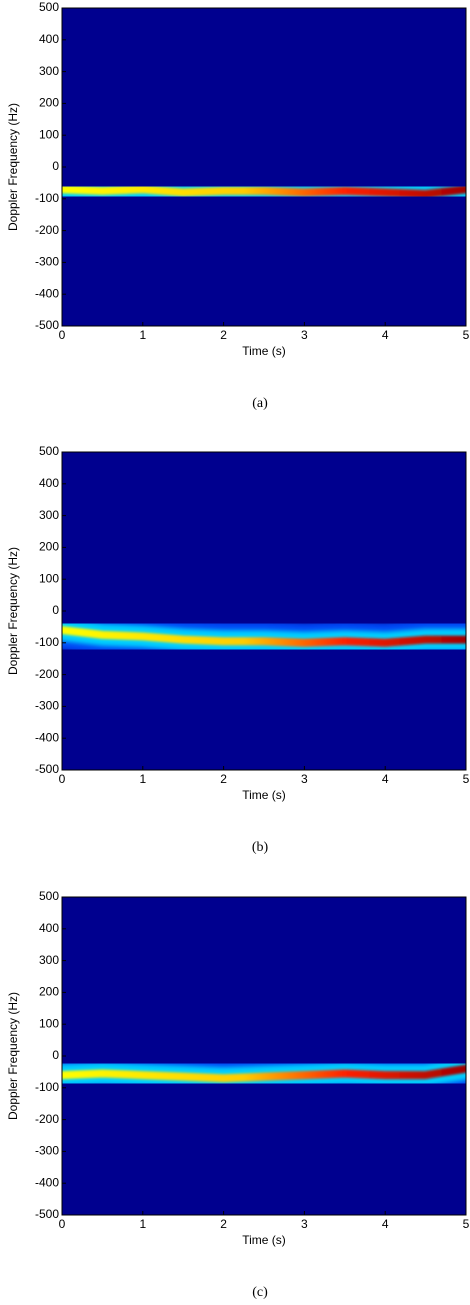  Describe the element at coordinates (260, 1292) in the screenshot. I see `caption: (c)` at that location.